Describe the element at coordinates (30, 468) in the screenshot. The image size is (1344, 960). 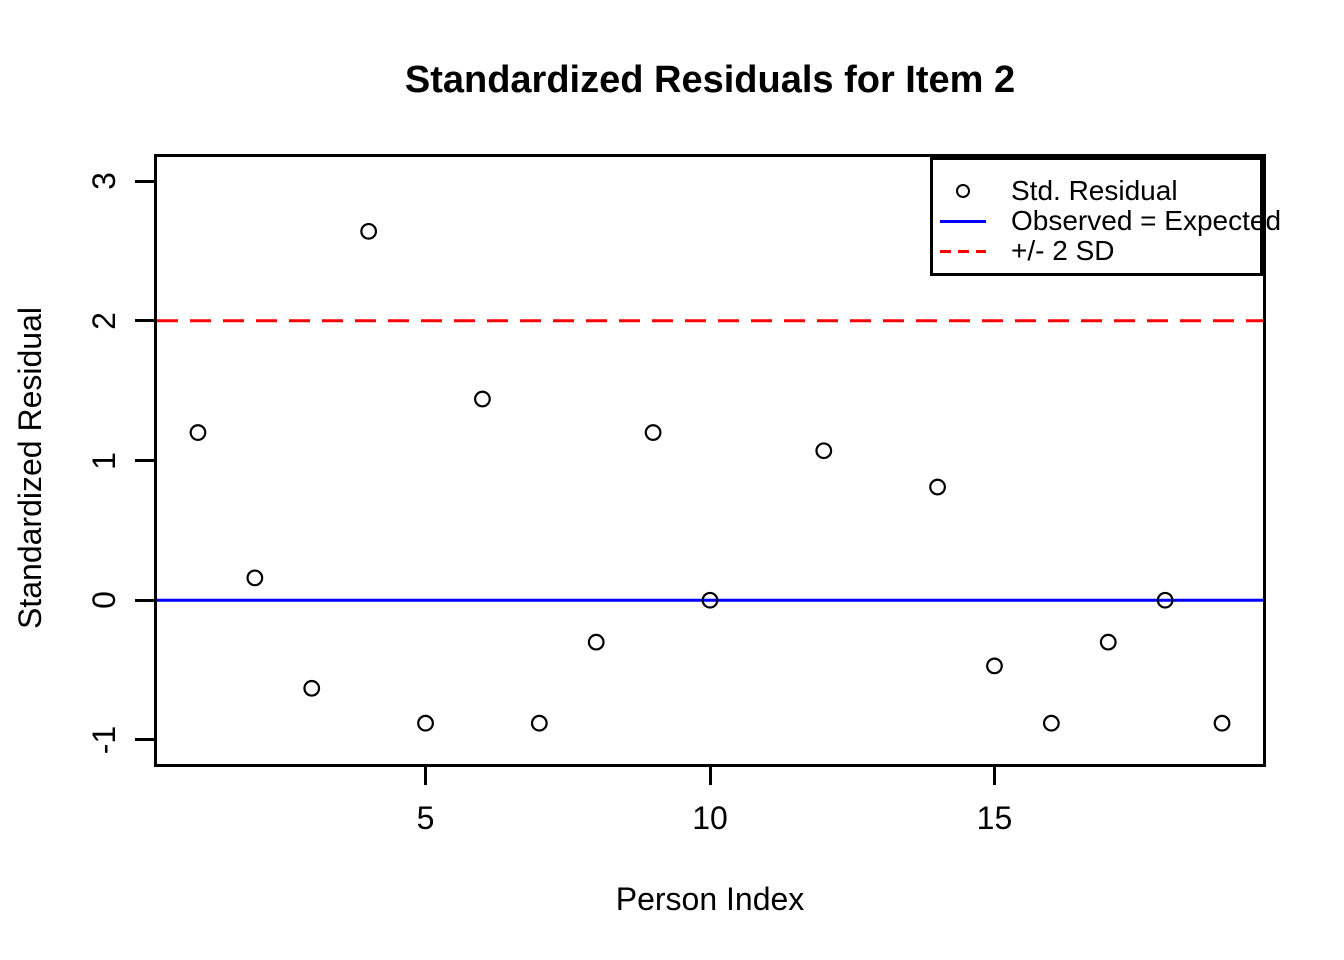
I see `y-axis-label: Standardized Residual` at that location.